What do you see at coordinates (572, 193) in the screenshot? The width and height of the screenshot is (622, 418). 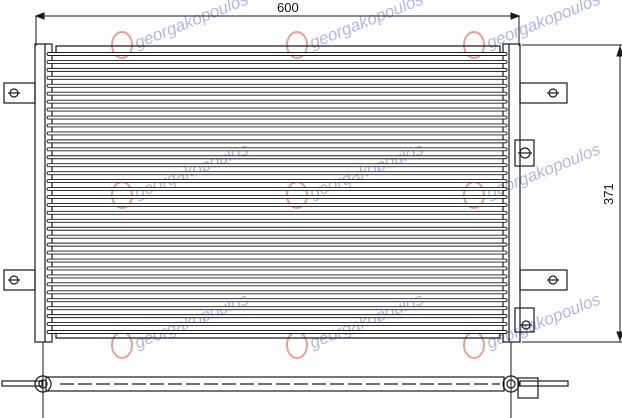 I see `height-dimension` at bounding box center [572, 193].